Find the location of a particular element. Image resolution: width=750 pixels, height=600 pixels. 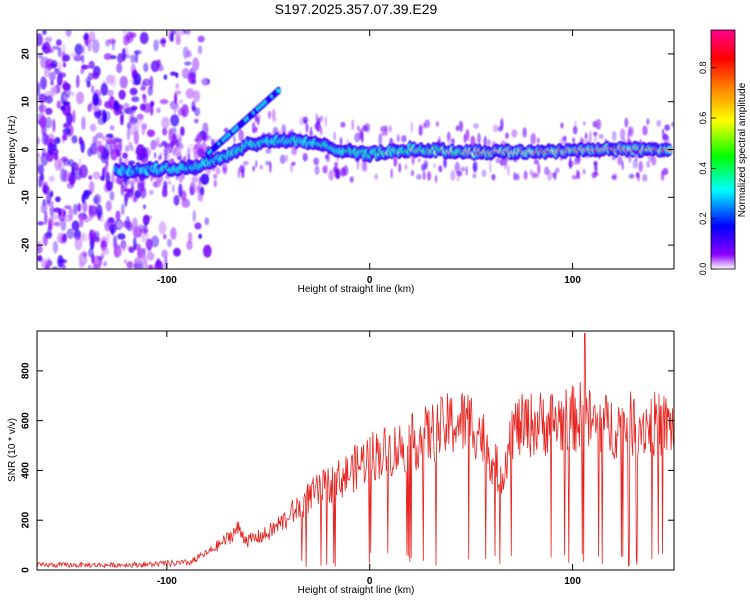

spectrogram-x-label: Height of straight line (km) is located at coordinates (356, 289).